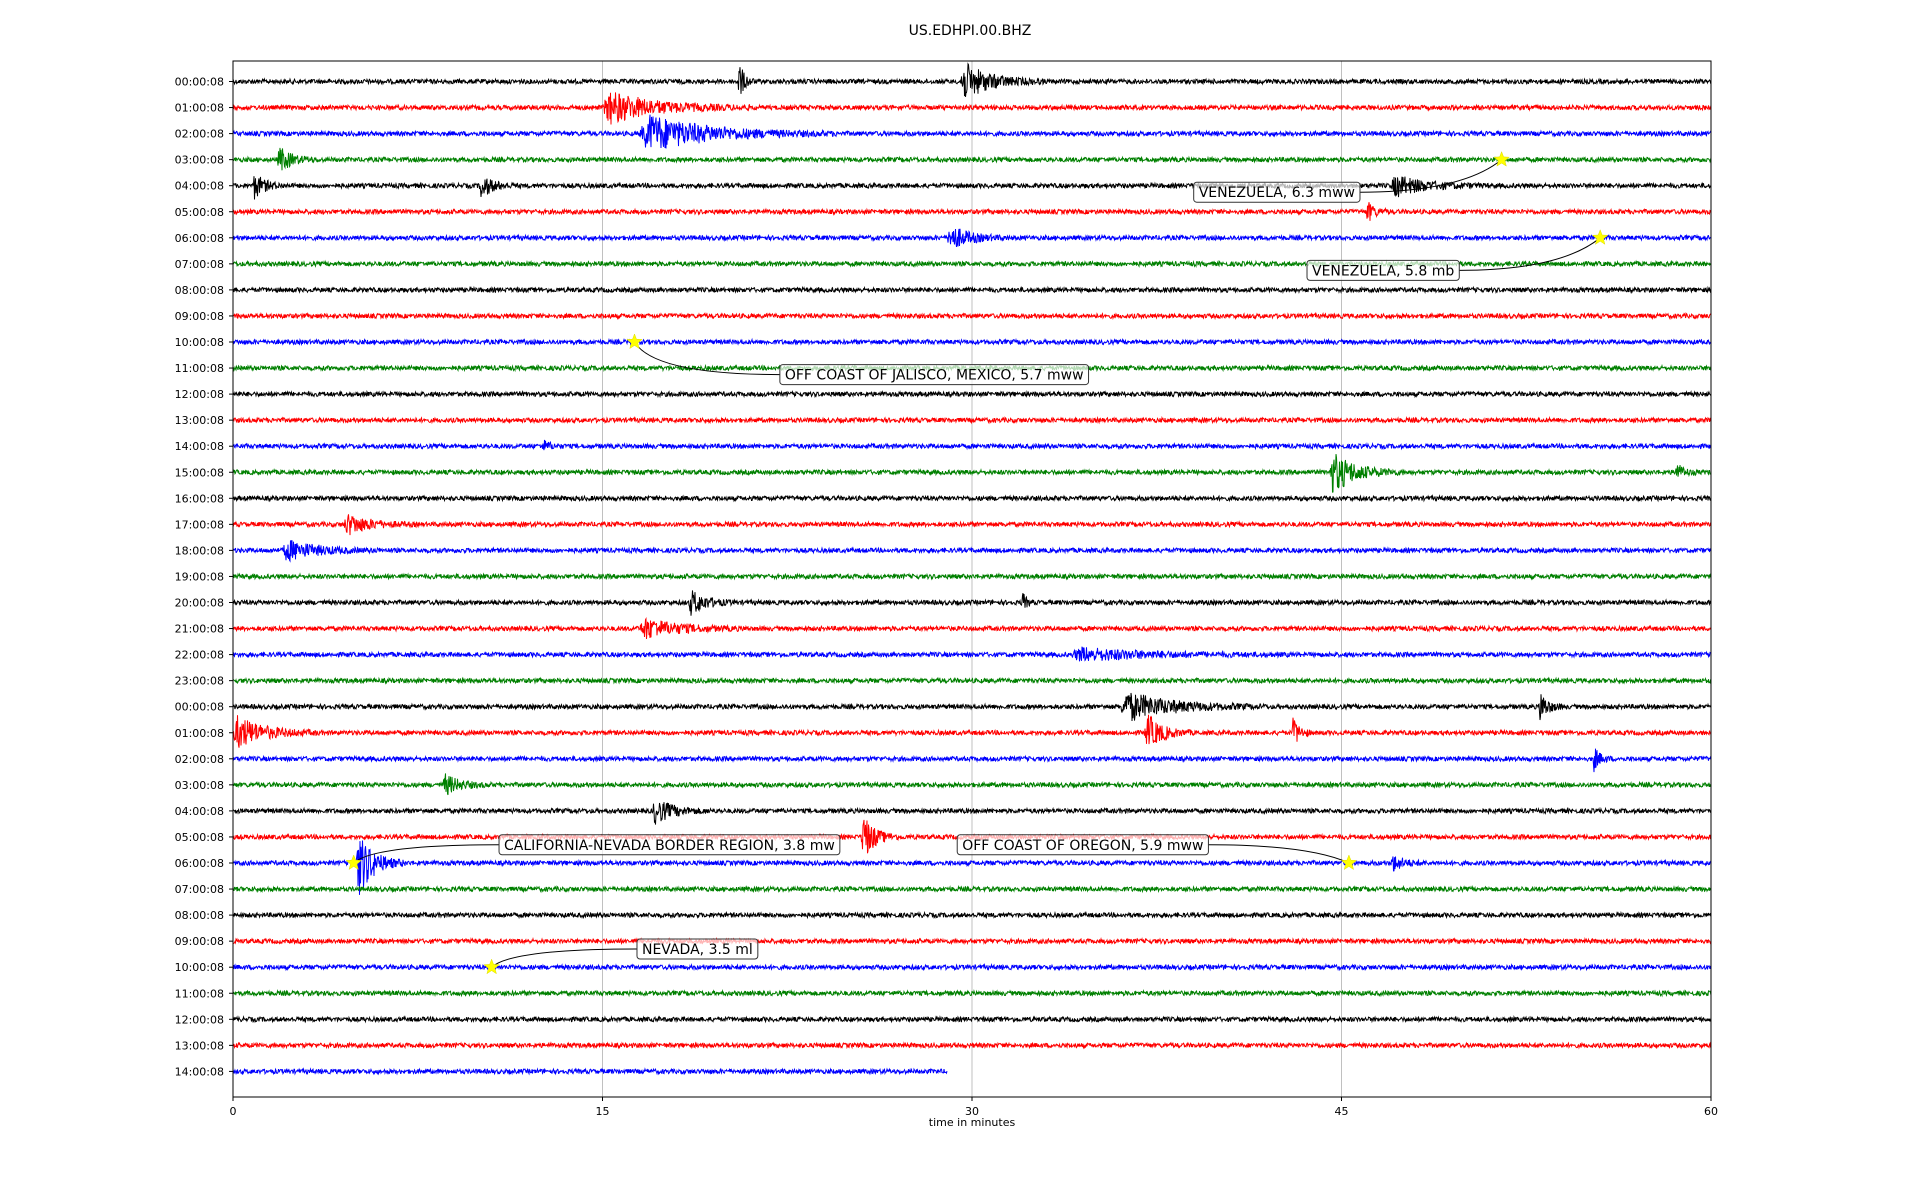  I want to click on x-tick-label: 0, so click(233, 1111).